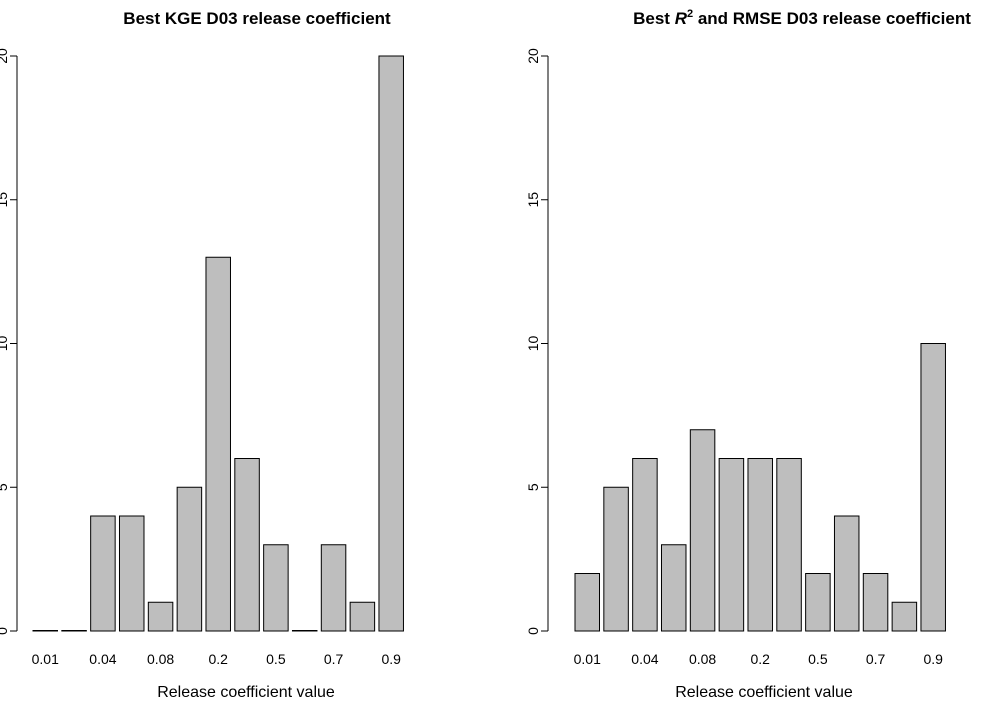 The image size is (1000, 707). I want to click on title-italic-r: R, so click(681, 18).